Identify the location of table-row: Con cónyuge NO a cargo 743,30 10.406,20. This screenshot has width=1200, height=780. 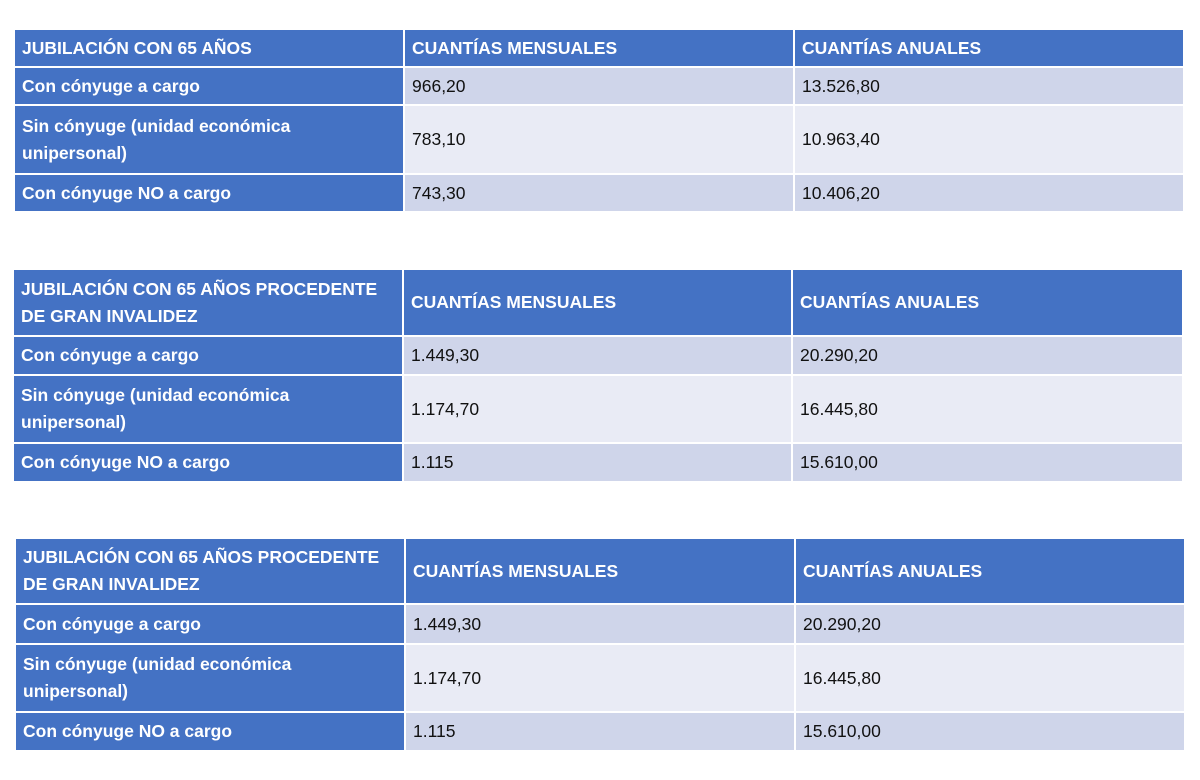
(599, 193).